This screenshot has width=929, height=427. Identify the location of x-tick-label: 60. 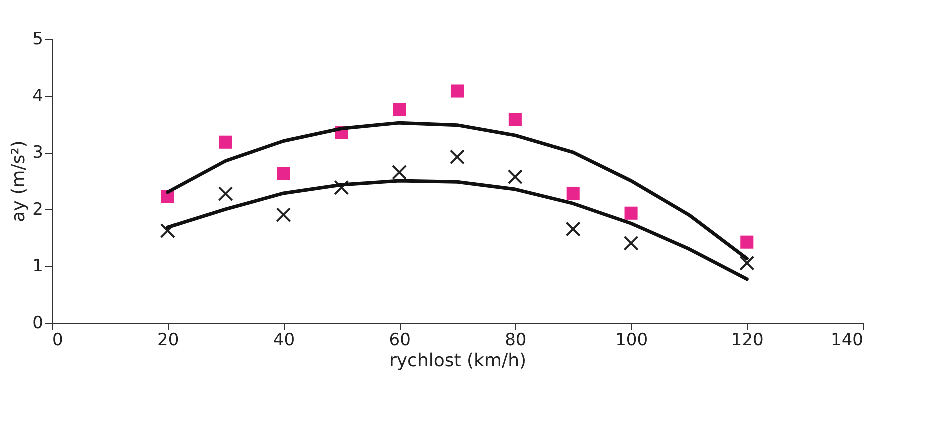
(400, 340).